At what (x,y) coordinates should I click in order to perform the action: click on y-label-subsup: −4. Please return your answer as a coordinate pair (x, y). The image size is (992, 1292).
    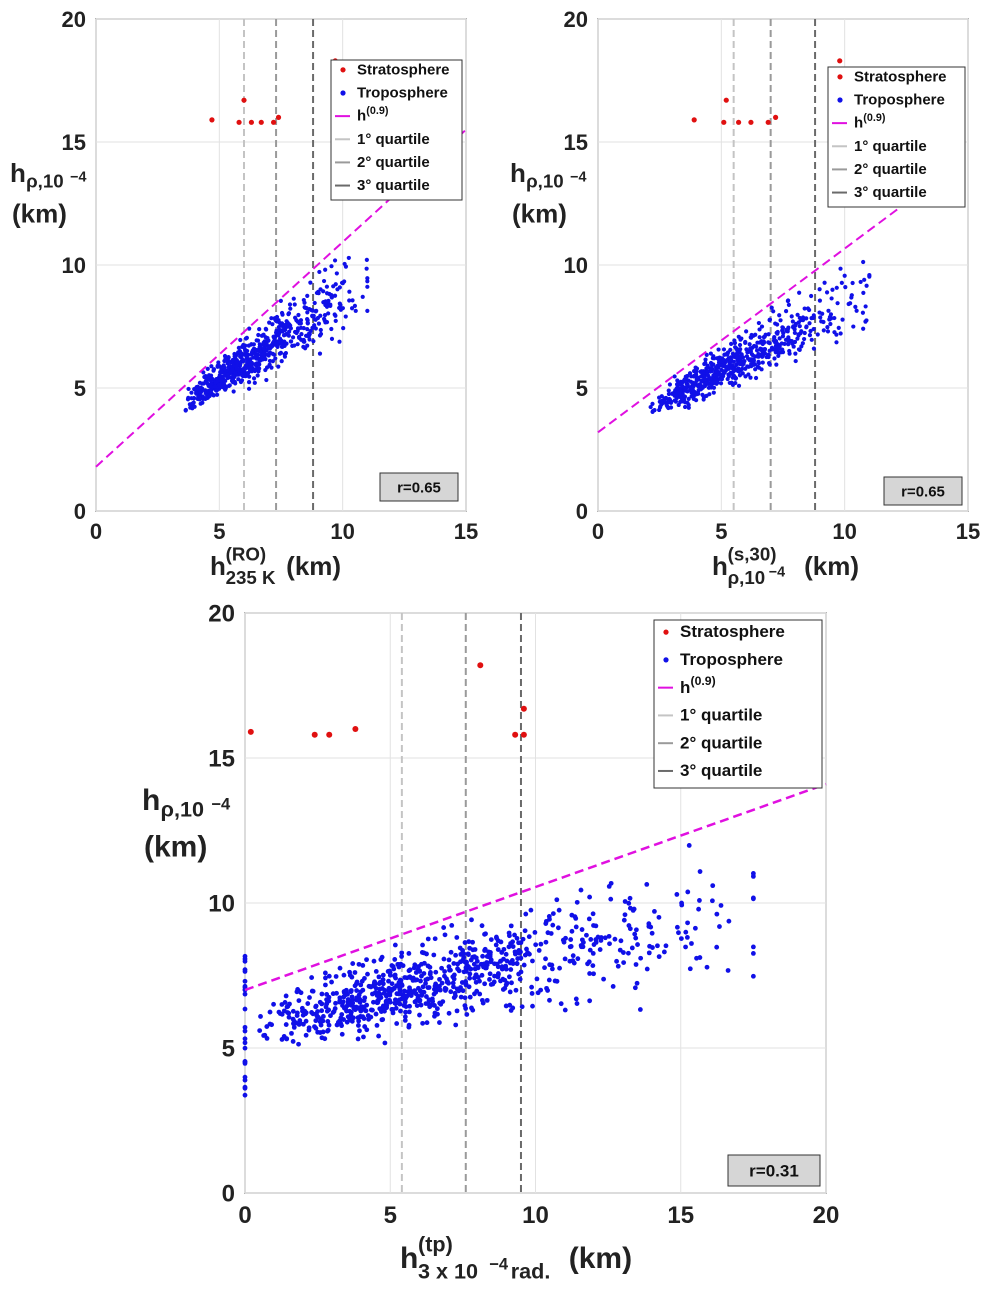
    Looking at the image, I should click on (221, 804).